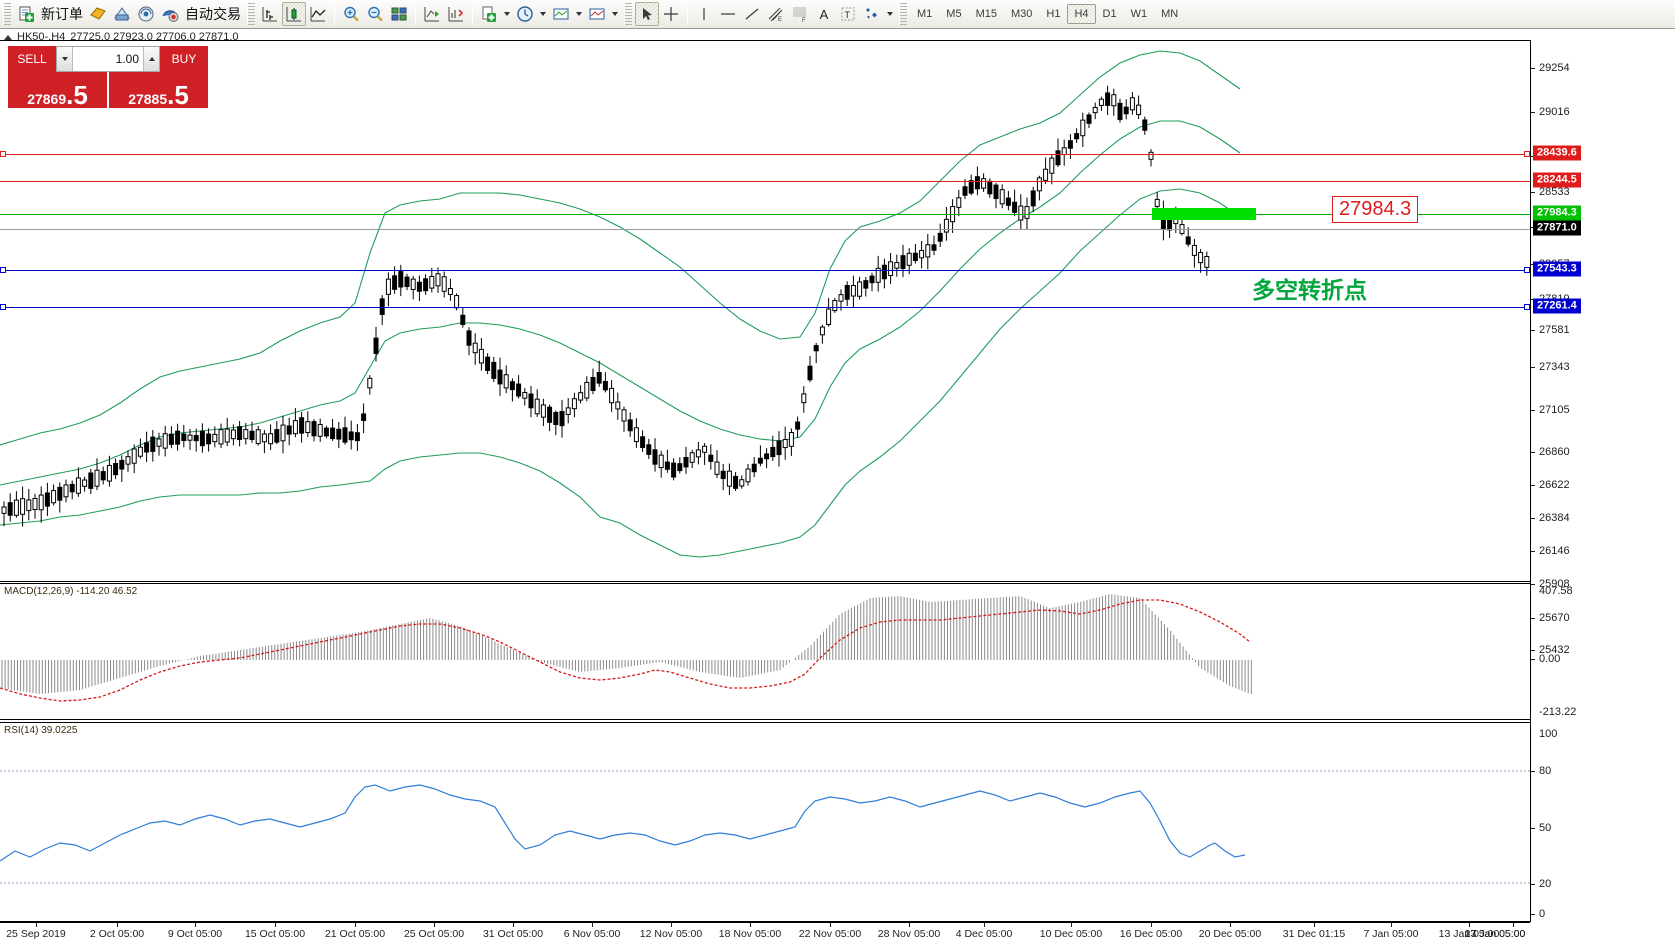  Describe the element at coordinates (561, 14) in the screenshot. I see `indicator-list-icon` at that location.